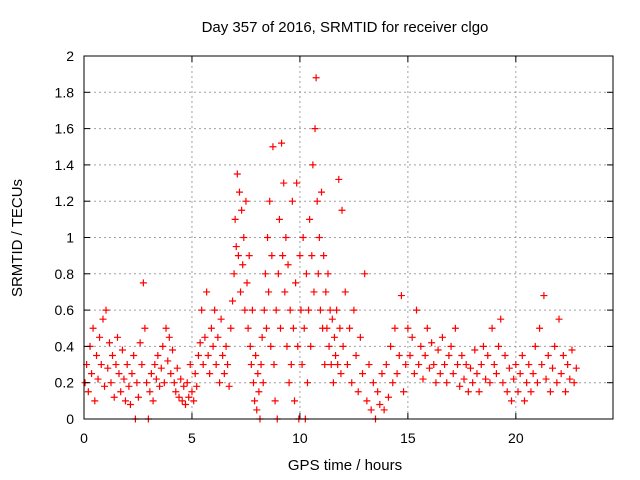  Describe the element at coordinates (65, 310) in the screenshot. I see `y-tick-label: 0.6` at that location.